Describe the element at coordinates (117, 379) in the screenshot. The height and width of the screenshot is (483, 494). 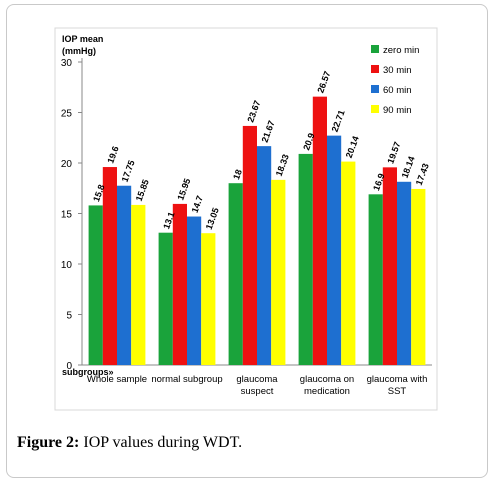
I see `x-tick-label: Whole sample` at that location.